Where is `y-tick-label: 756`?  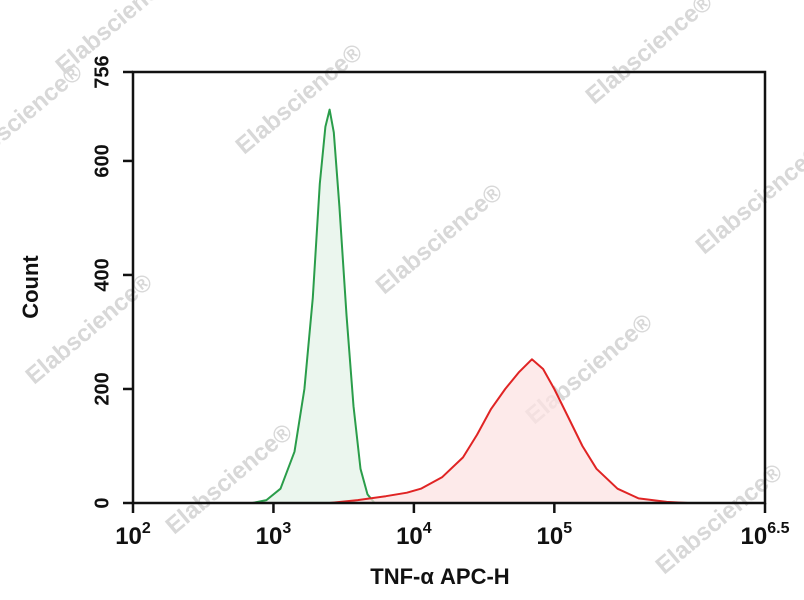
y-tick-label: 756 is located at coordinates (102, 71).